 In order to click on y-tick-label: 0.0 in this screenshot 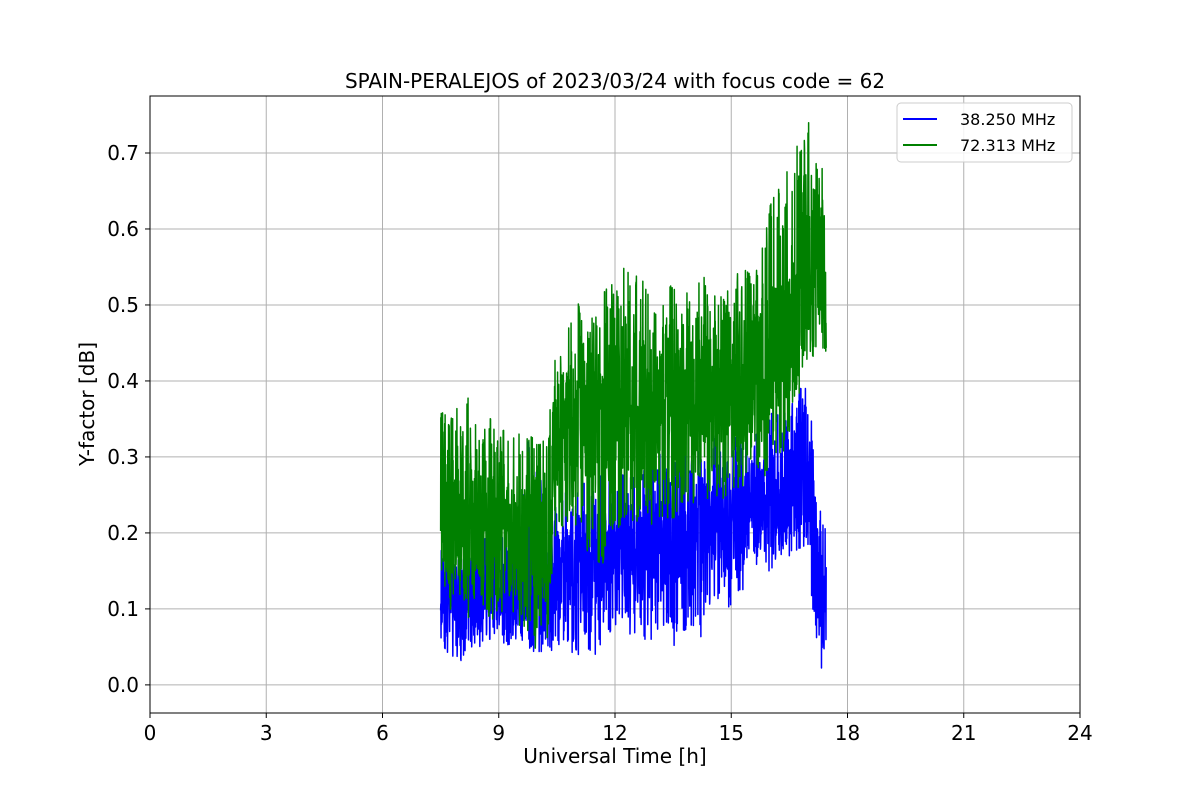, I will do `click(123, 685)`.